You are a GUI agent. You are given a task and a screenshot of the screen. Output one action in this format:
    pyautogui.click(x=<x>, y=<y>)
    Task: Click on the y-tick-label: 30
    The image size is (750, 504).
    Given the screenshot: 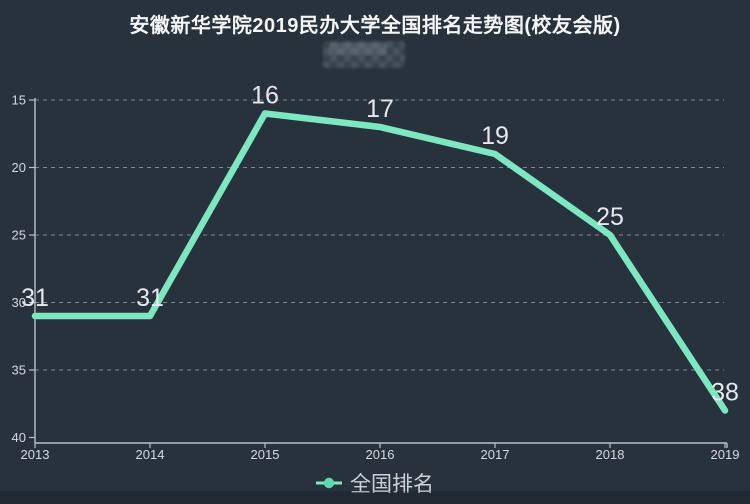 What is the action you would take?
    pyautogui.click(x=19, y=302)
    